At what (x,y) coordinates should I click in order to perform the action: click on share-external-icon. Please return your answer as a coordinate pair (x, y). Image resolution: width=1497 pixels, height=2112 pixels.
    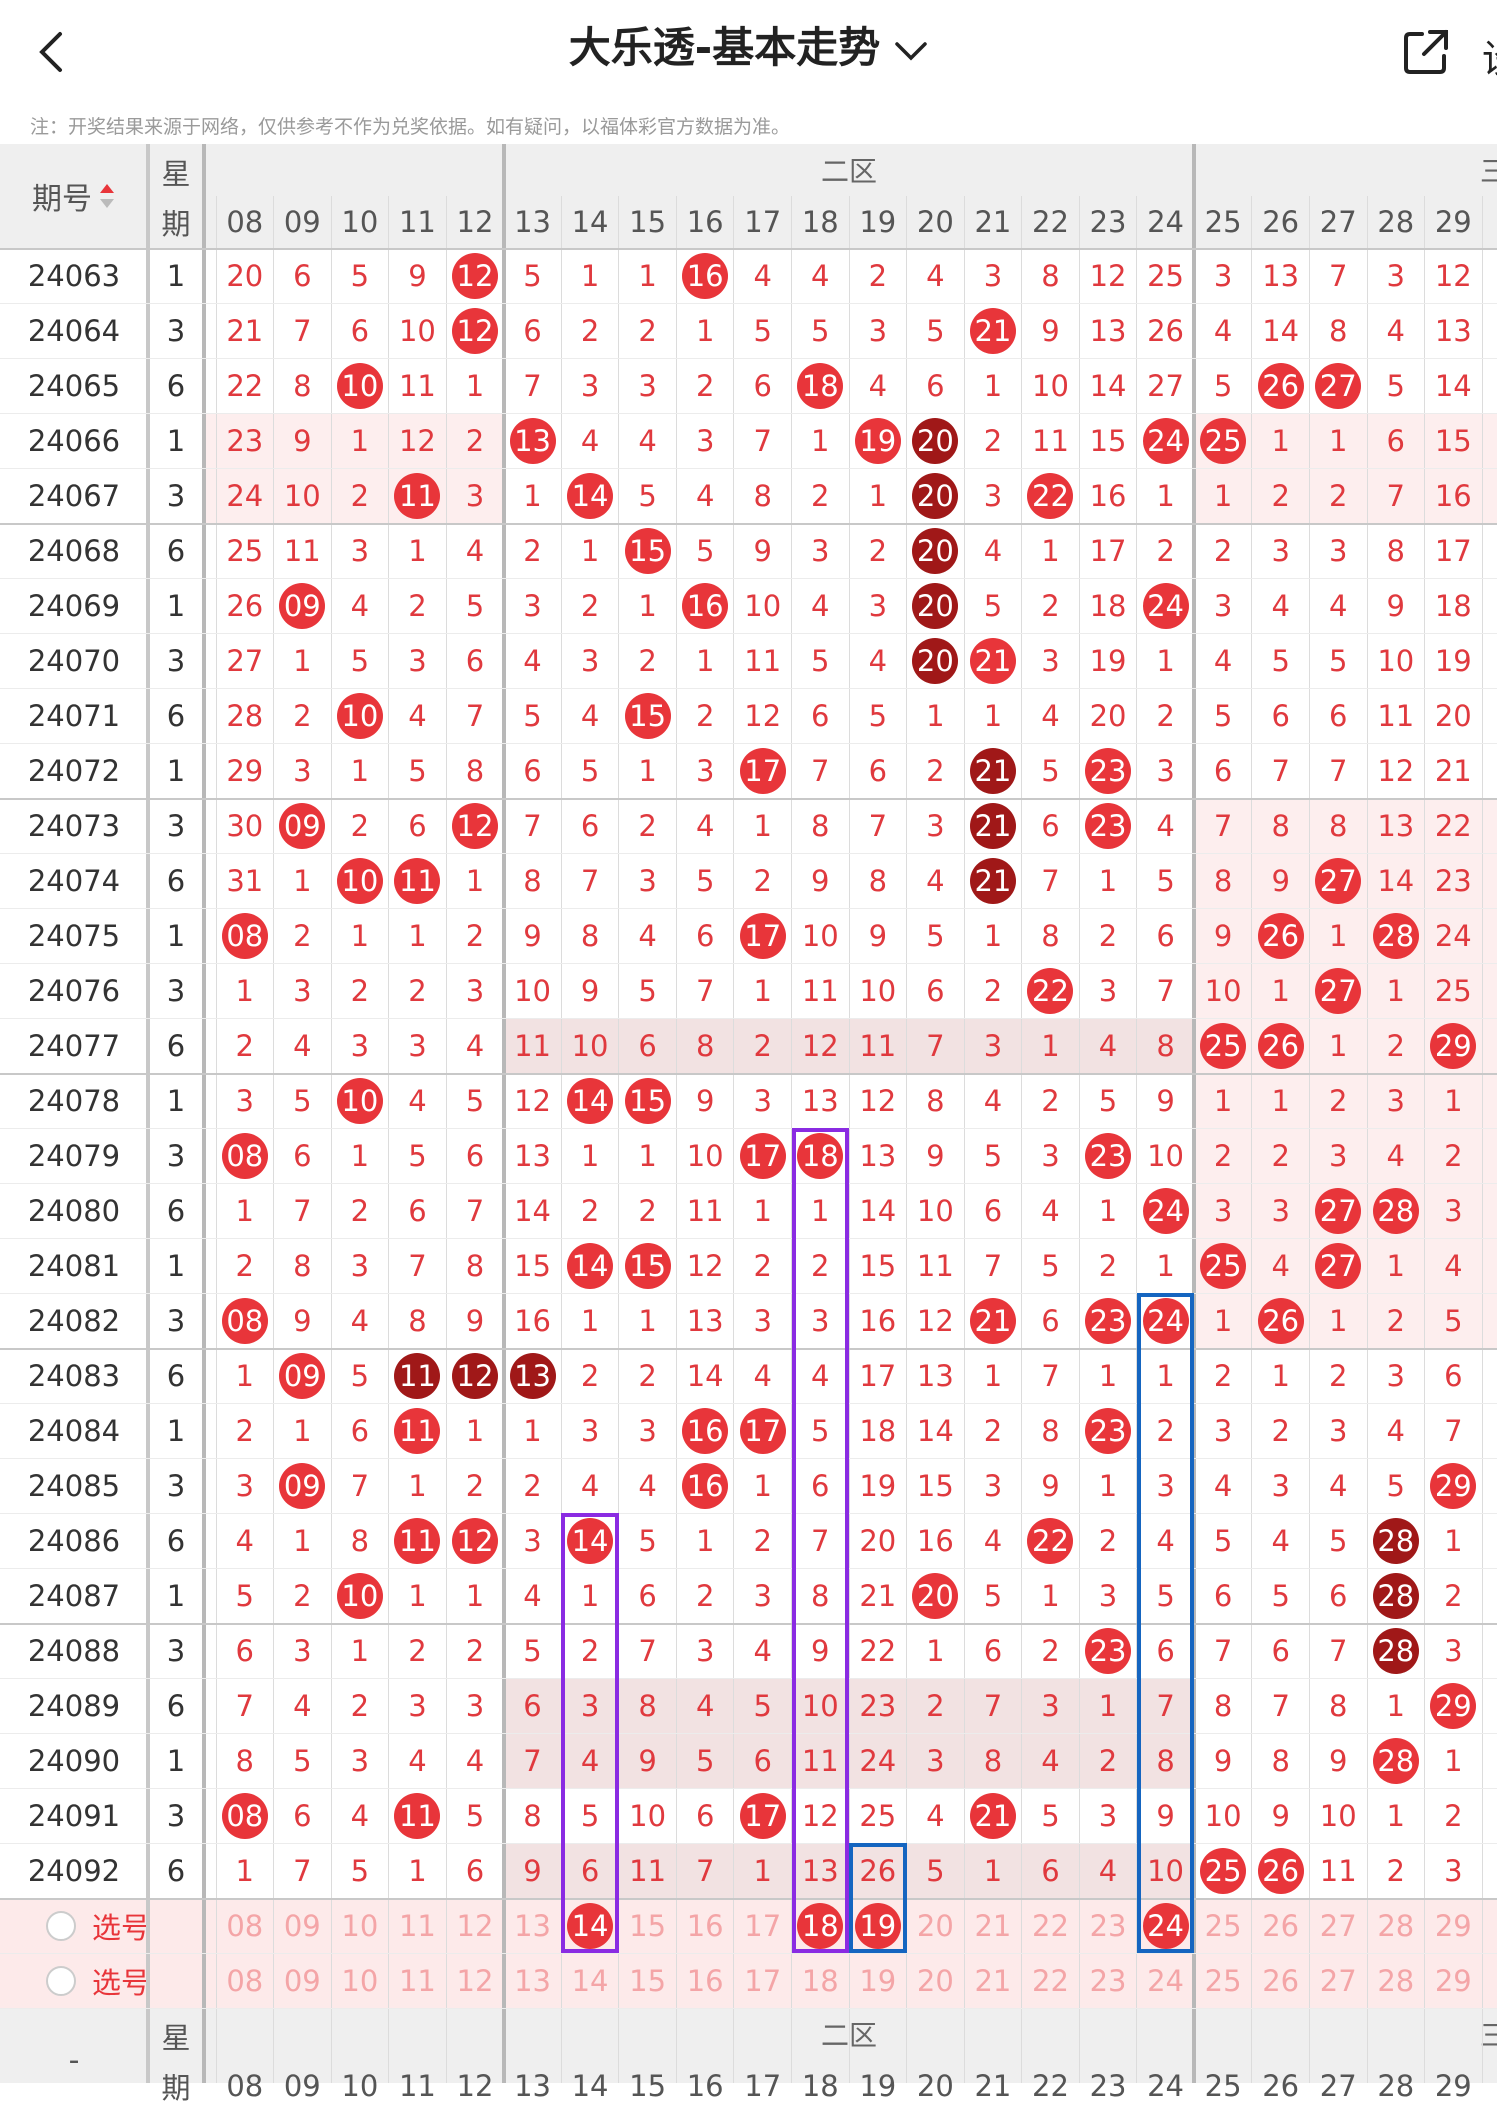
    Looking at the image, I should click on (1426, 52).